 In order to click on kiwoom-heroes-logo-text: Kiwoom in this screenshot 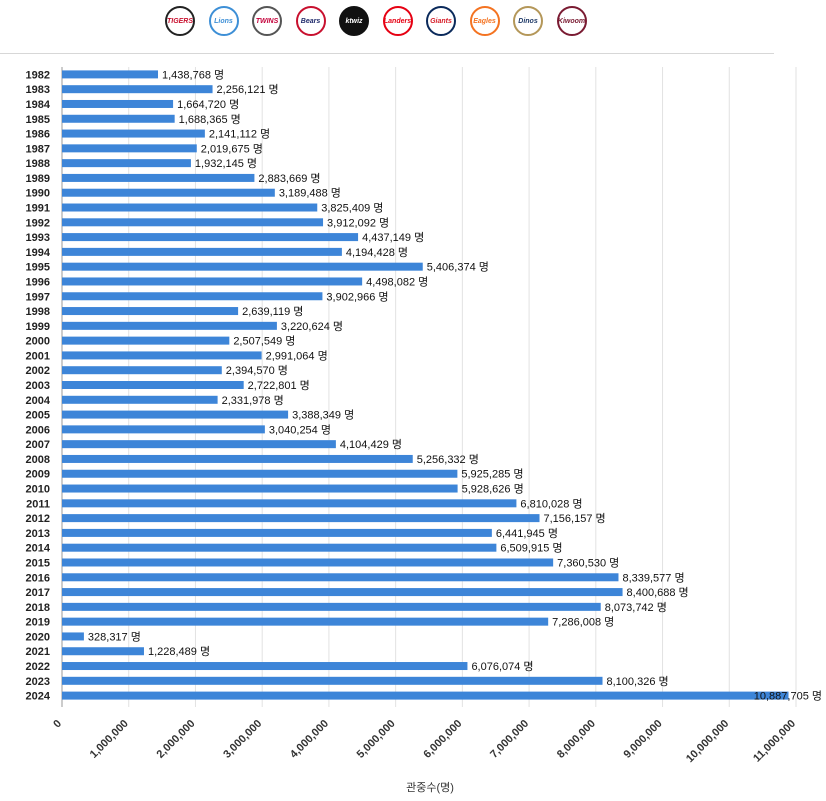, I will do `click(571, 21)`.